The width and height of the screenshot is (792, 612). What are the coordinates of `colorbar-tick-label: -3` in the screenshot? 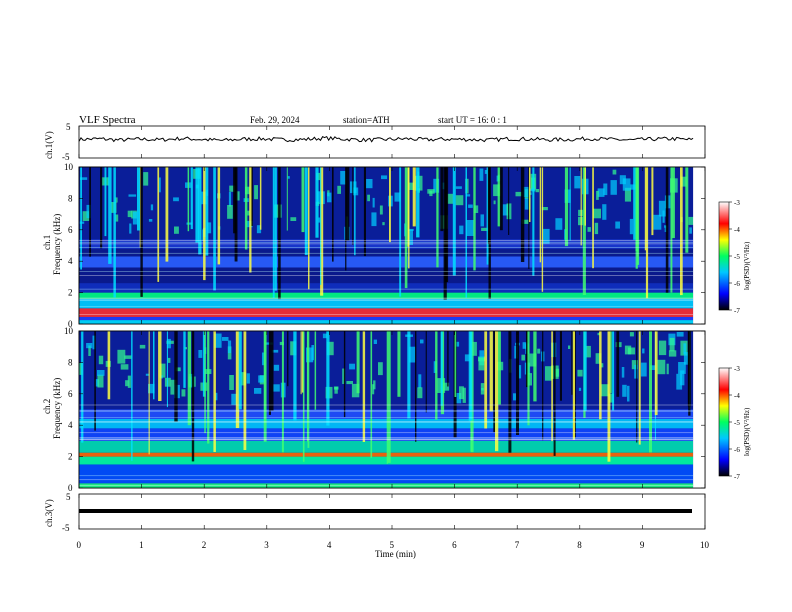 It's located at (737, 369).